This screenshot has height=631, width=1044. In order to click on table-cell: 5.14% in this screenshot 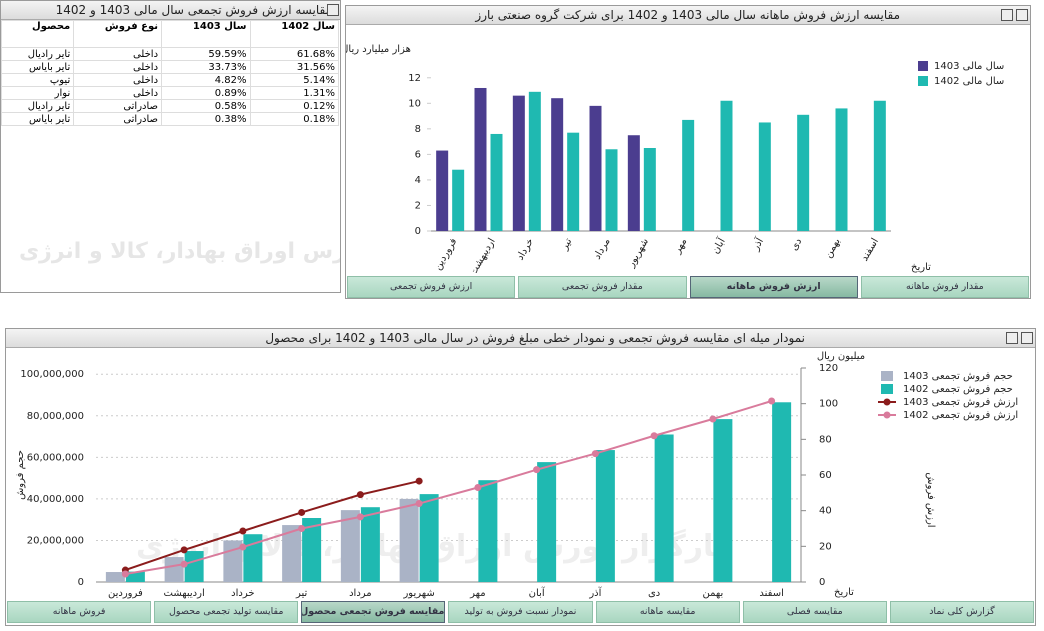, I will do `click(294, 80)`.